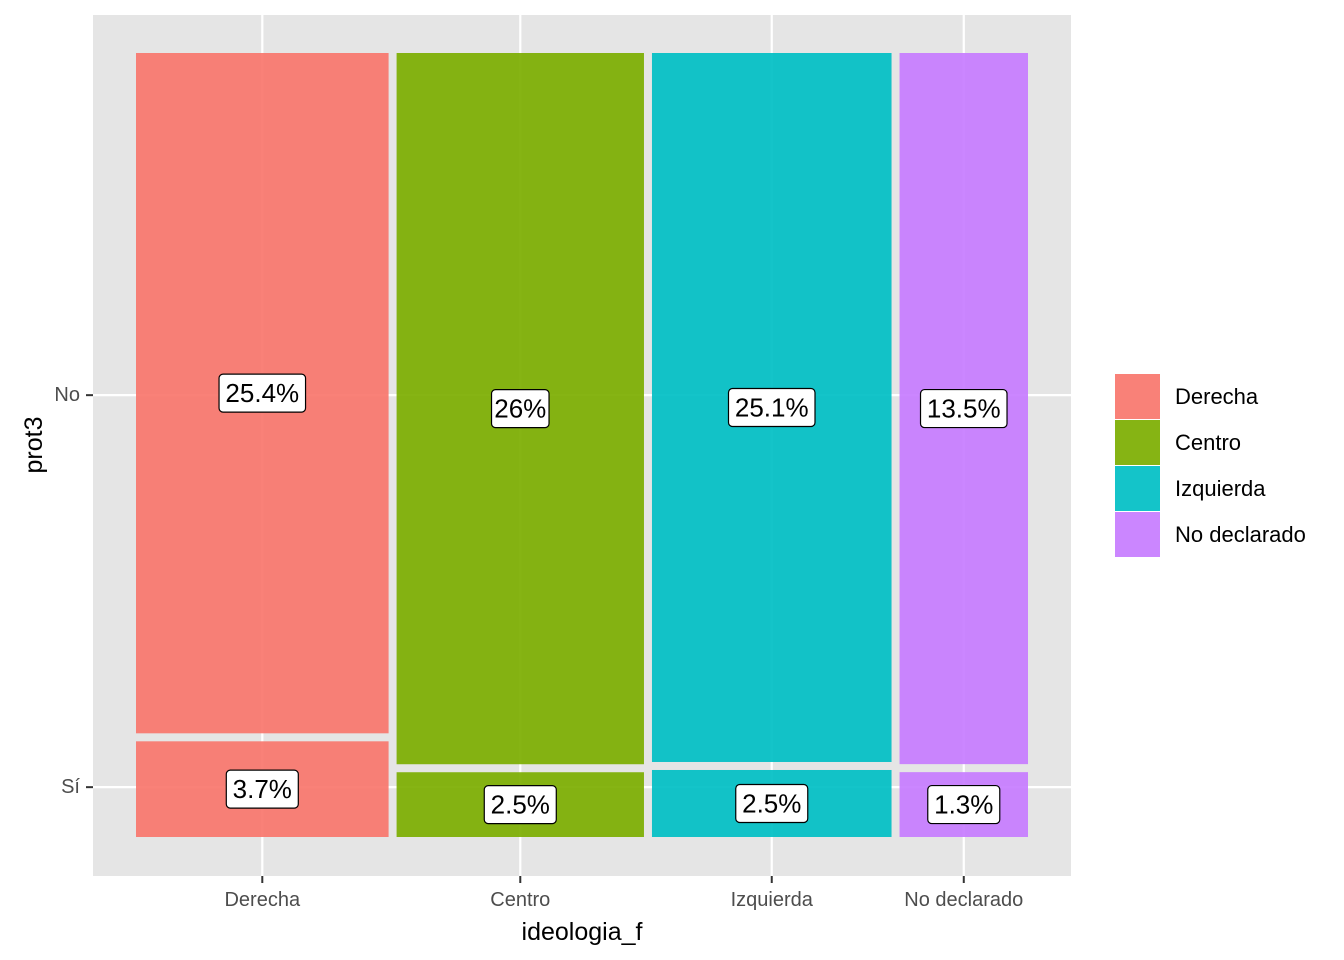 The height and width of the screenshot is (960, 1344). I want to click on data-label-no-declarado-no: 13.5%, so click(963, 408).